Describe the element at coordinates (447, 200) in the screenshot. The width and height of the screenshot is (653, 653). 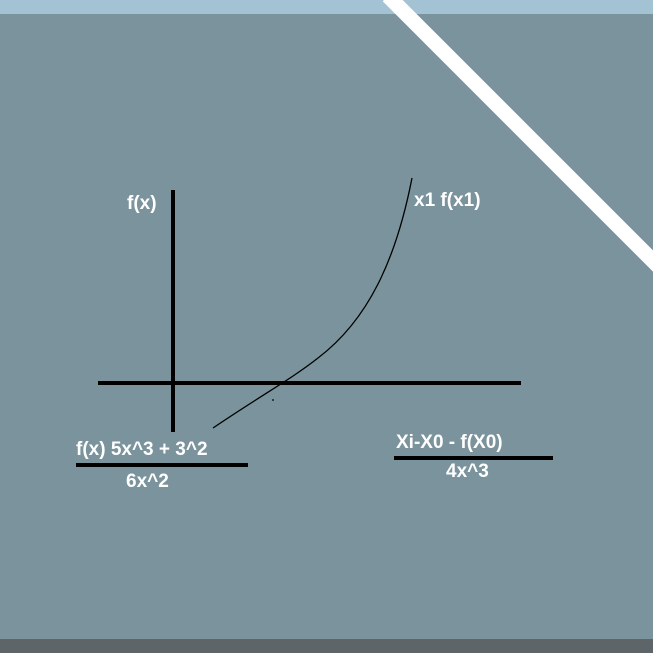
I see `point-label: x1 f(x1)` at that location.